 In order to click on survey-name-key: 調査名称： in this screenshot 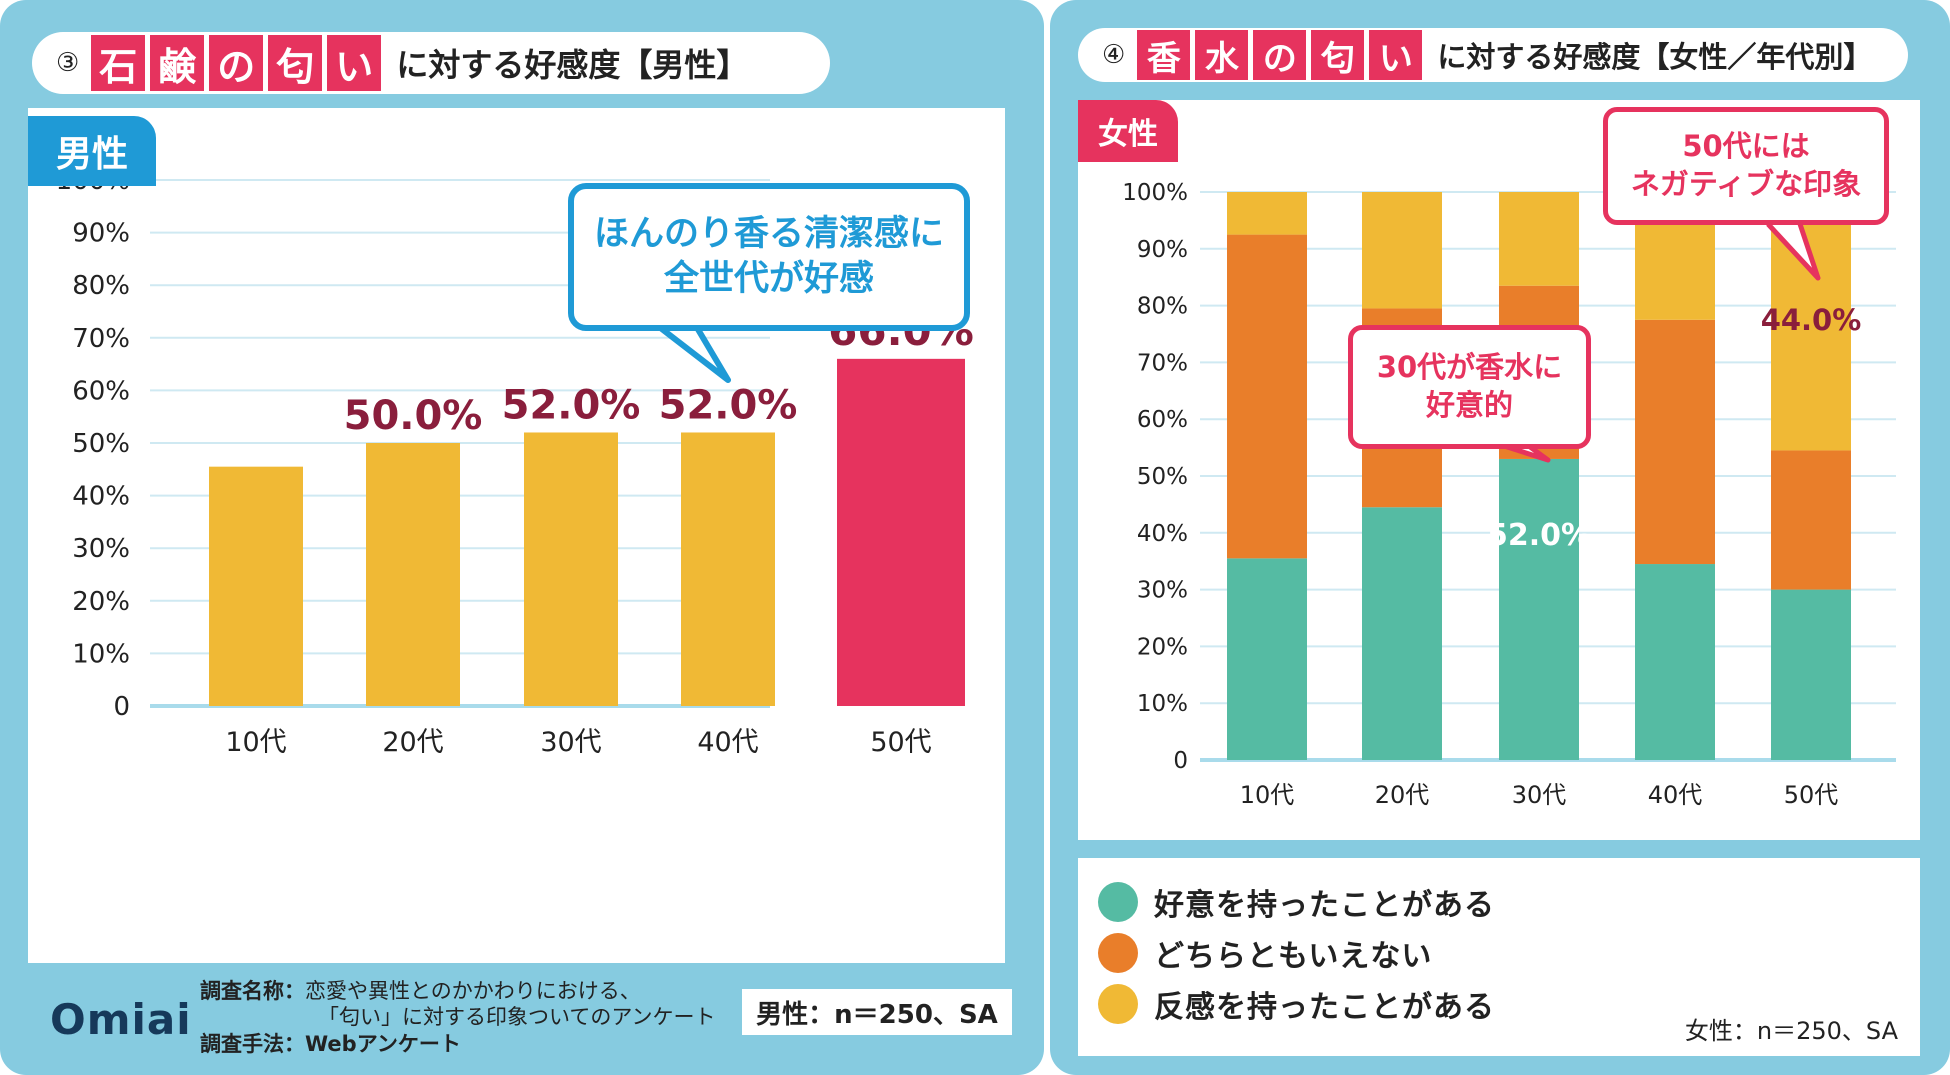, I will do `click(252, 991)`.